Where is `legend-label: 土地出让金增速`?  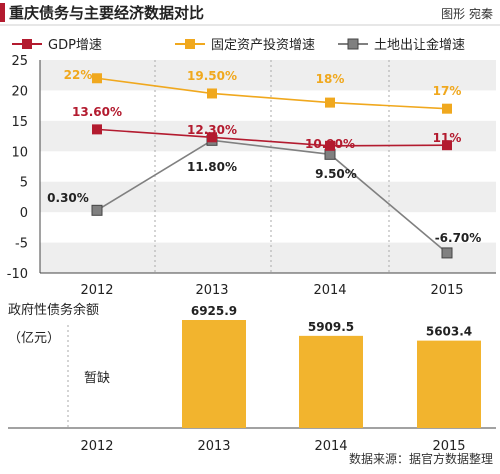 legend-label: 土地出让金增速 is located at coordinates (419, 45).